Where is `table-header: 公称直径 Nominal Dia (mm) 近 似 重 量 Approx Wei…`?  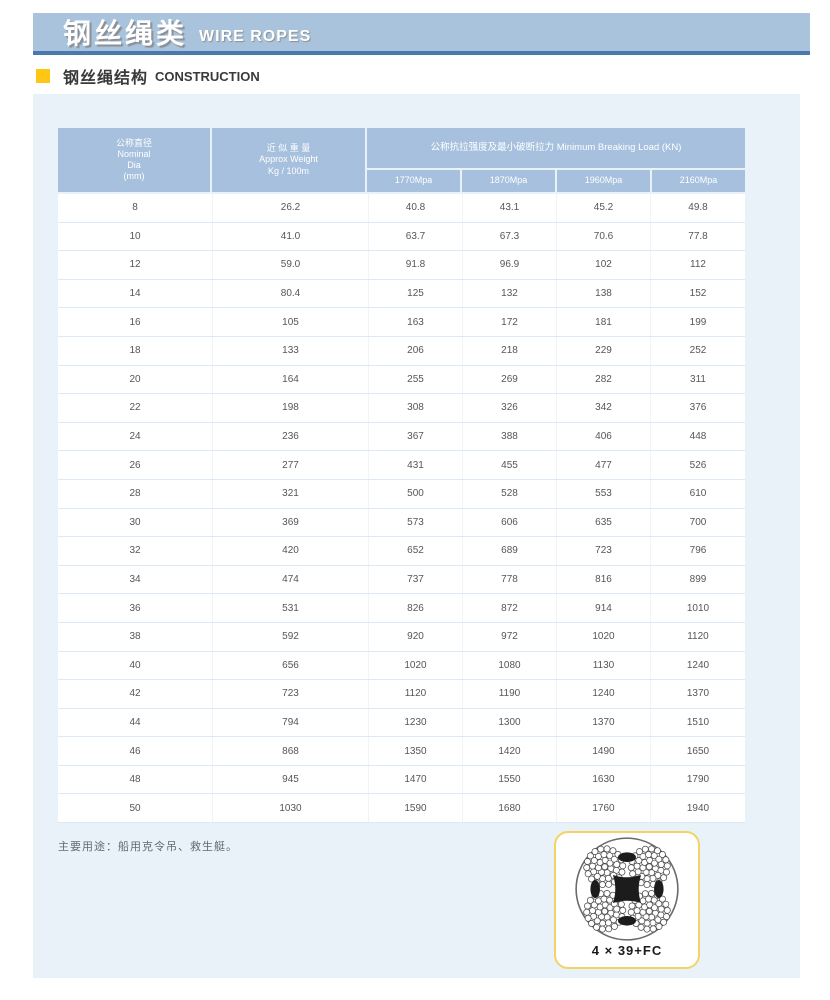 table-header: 公称直径 Nominal Dia (mm) 近 似 重 量 Approx Wei… is located at coordinates (401, 160).